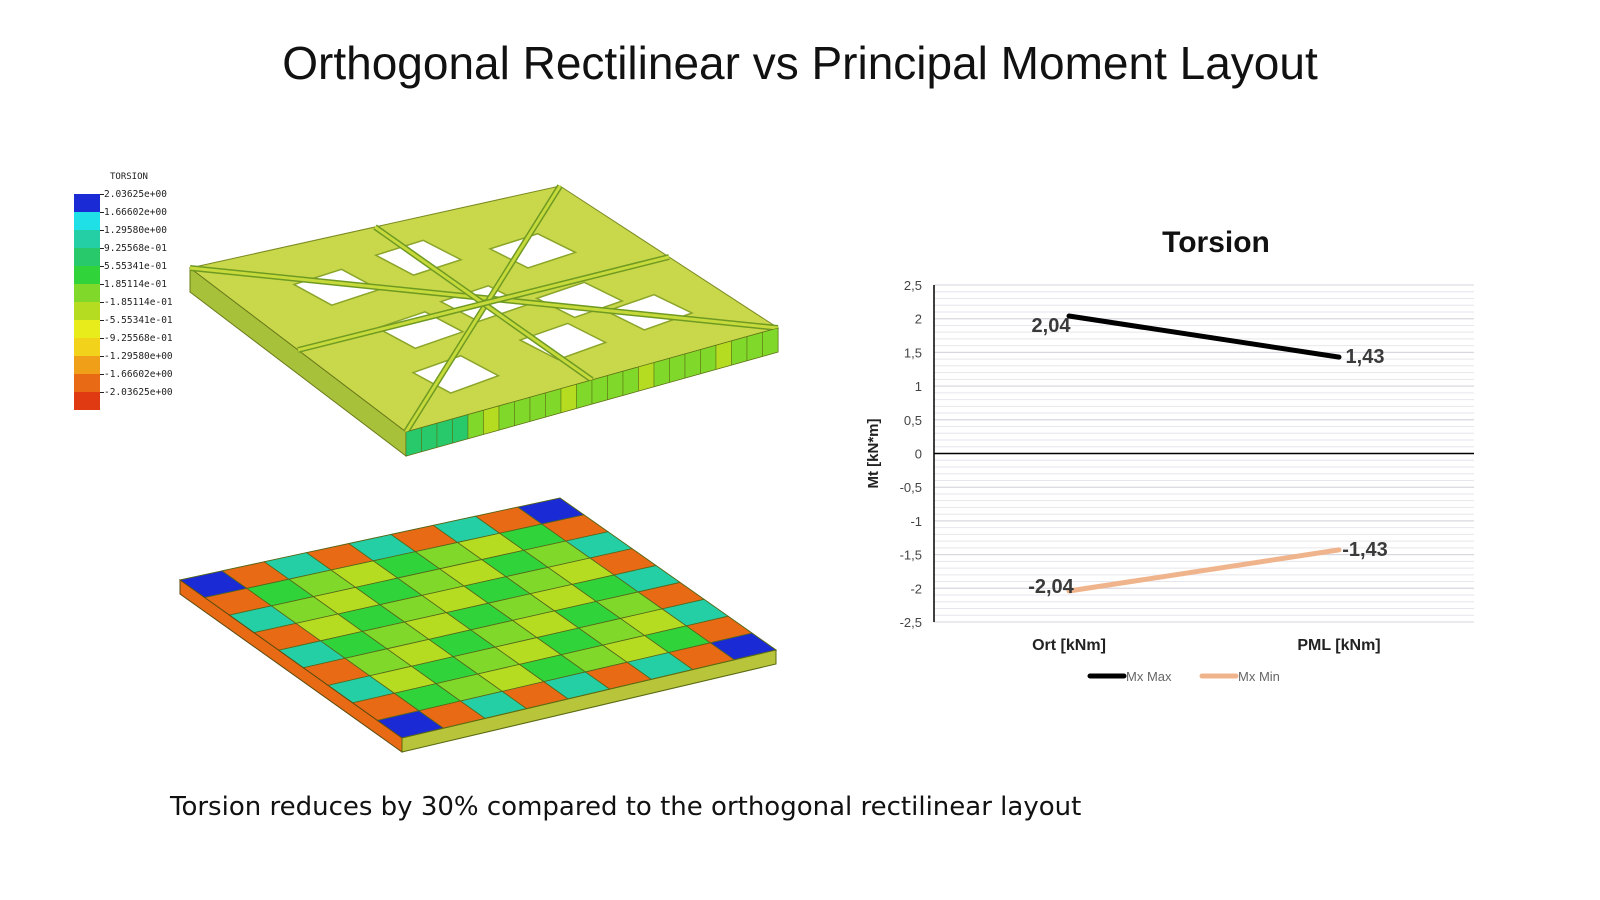  Describe the element at coordinates (916, 521) in the screenshot. I see `y-tick-label: -1` at that location.